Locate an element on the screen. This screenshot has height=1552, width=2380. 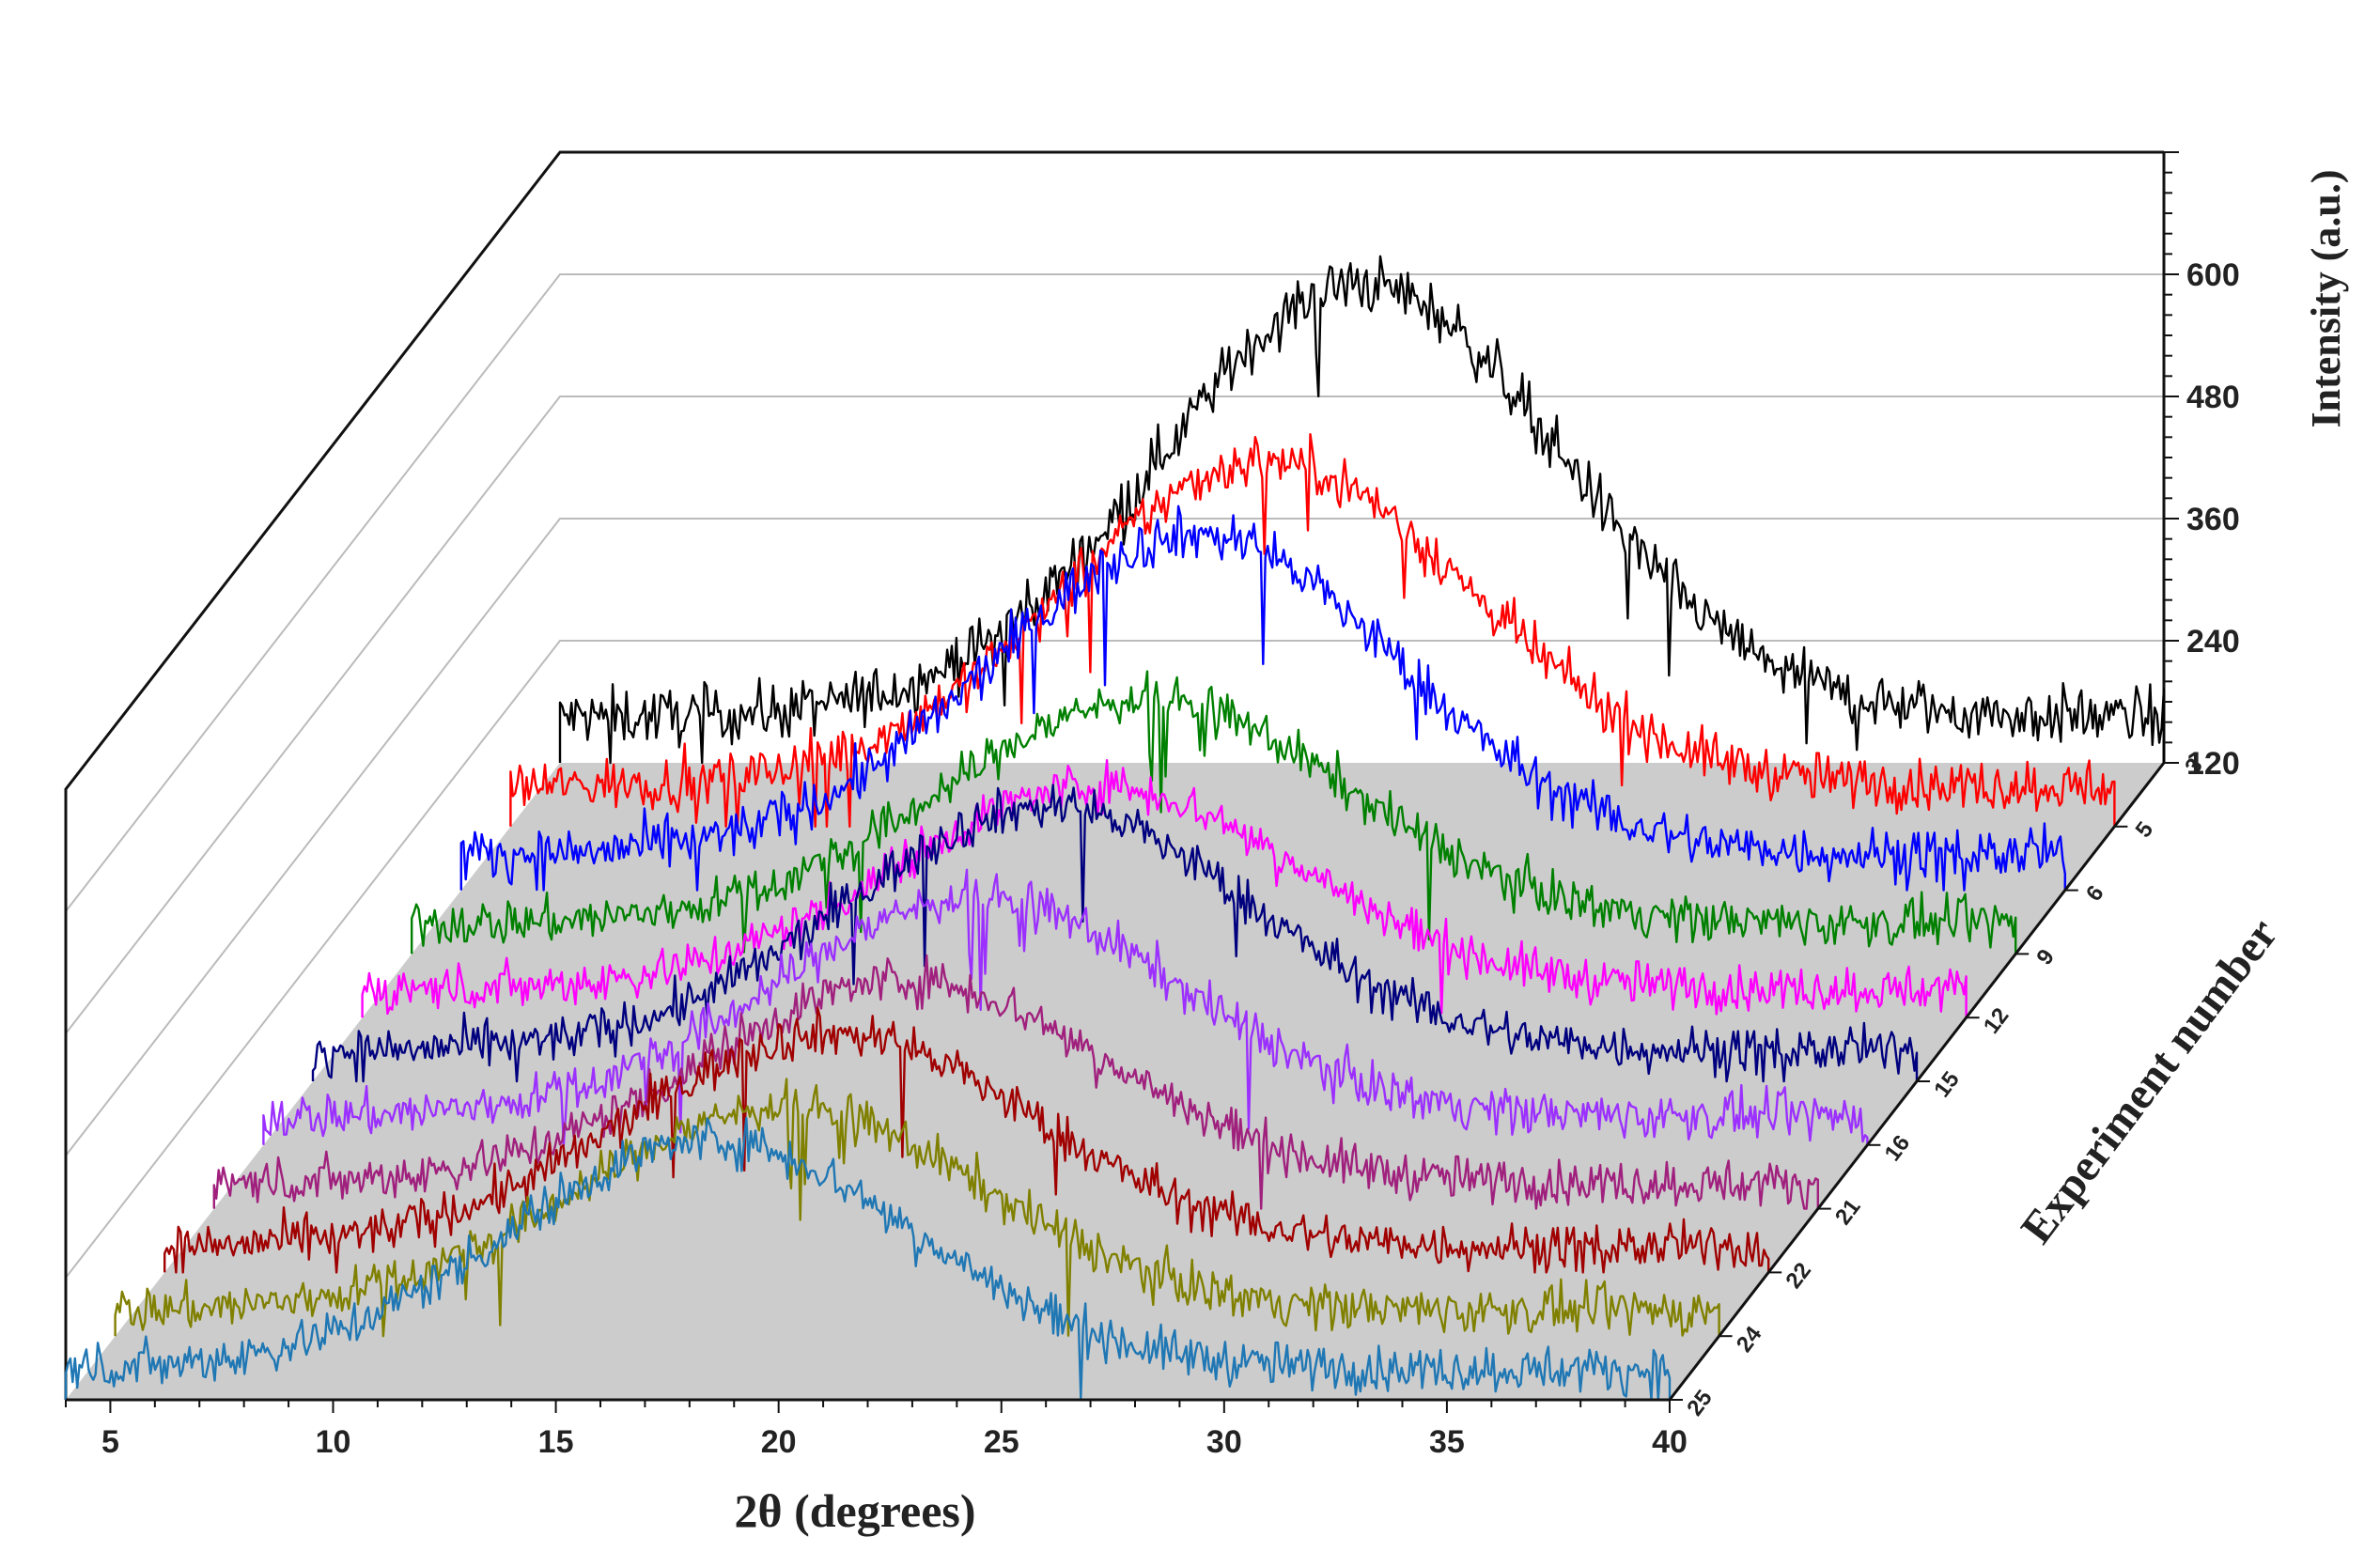
z-tick-label: 6 is located at coordinates (2095, 894).